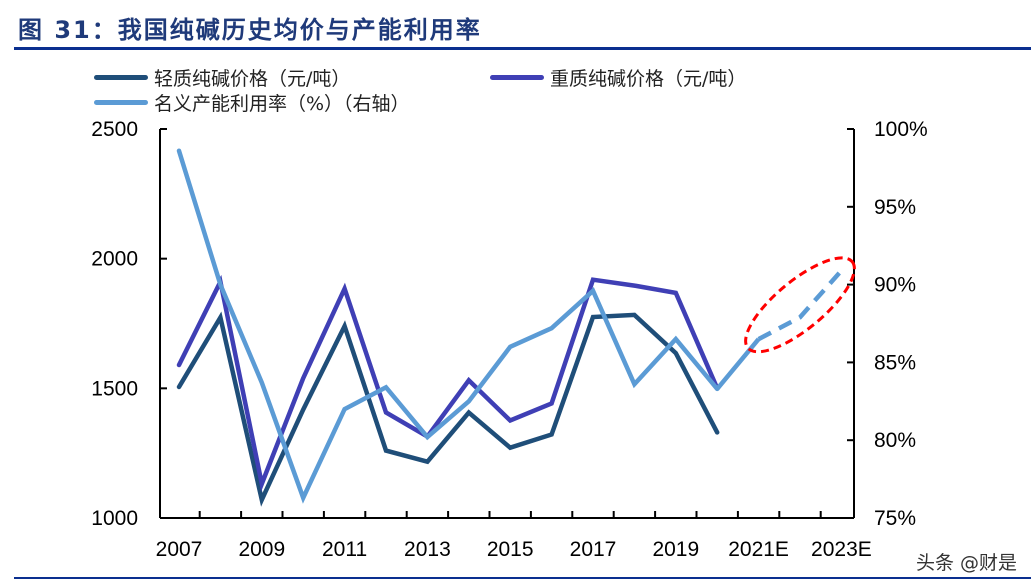 Image resolution: width=1031 pixels, height=585 pixels. I want to click on y-left-tick-label: 1500, so click(114, 388).